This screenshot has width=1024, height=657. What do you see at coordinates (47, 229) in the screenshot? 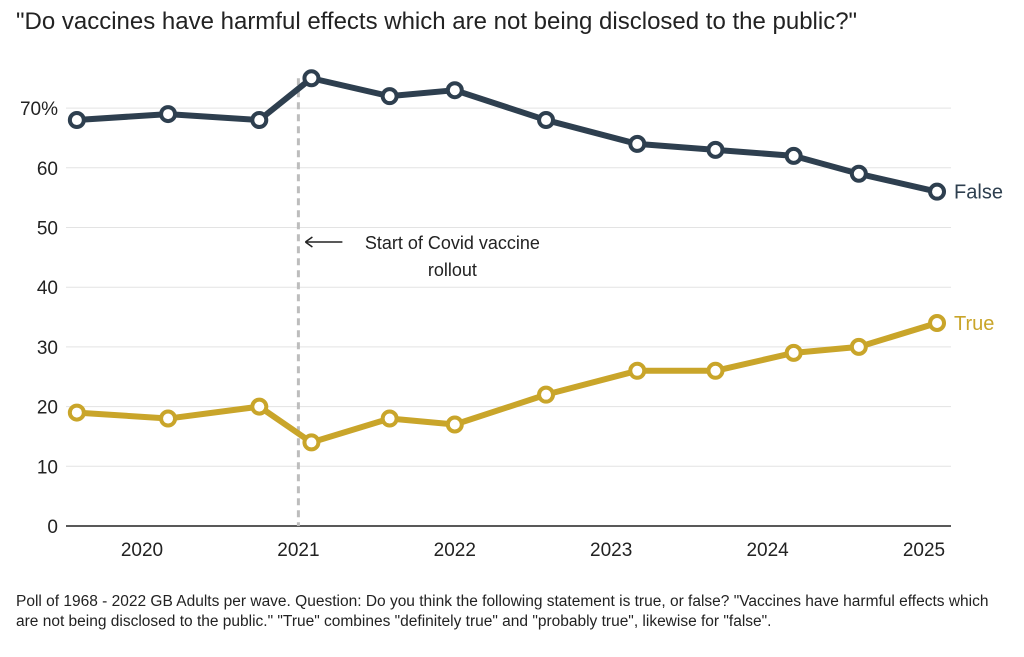
I see `y-tick-label: 50` at bounding box center [47, 229].